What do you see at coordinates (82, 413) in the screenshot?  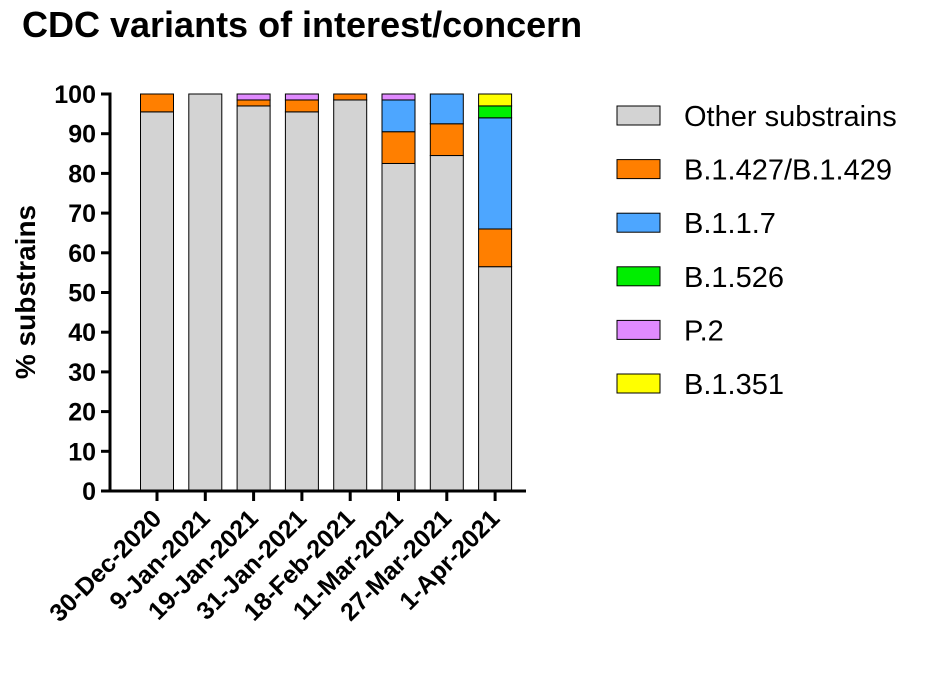 I see `y-tick-label: 20` at bounding box center [82, 413].